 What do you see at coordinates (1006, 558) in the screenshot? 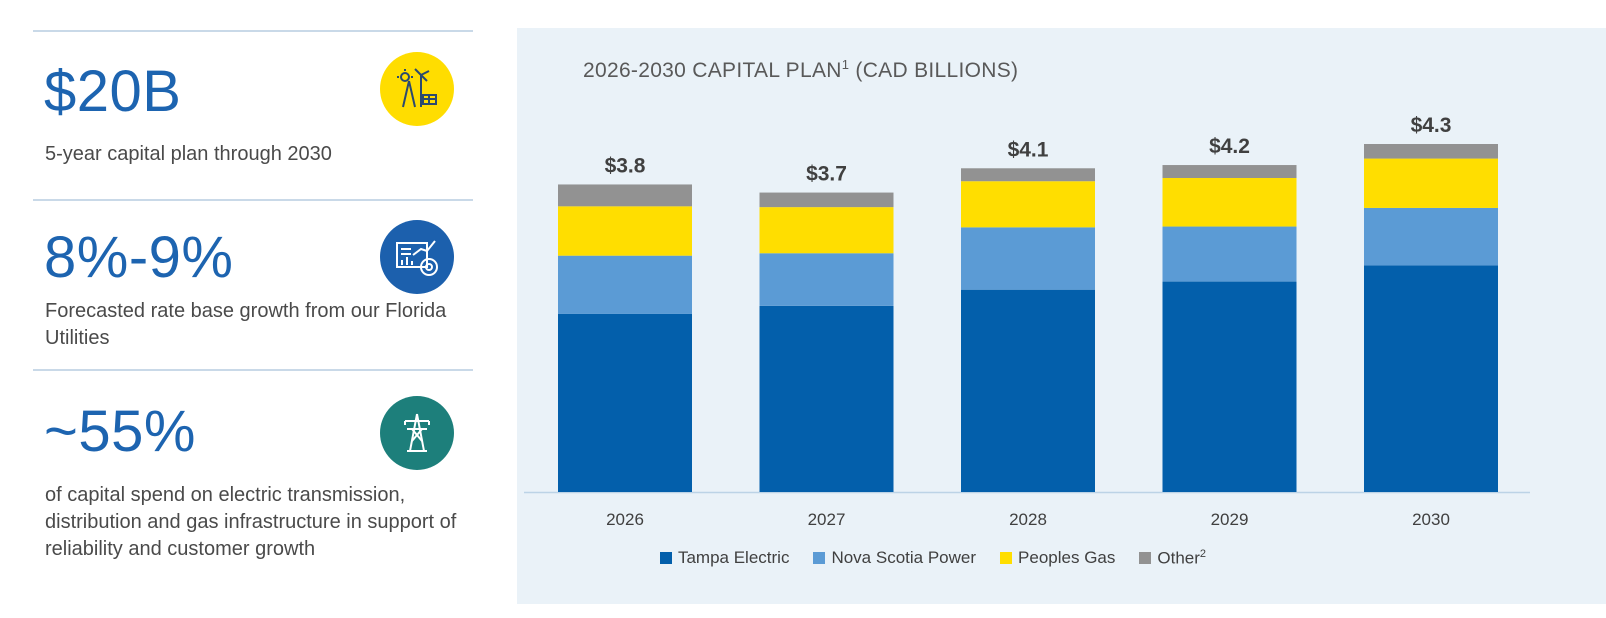
I see `legend-swatch-peoples-gas` at bounding box center [1006, 558].